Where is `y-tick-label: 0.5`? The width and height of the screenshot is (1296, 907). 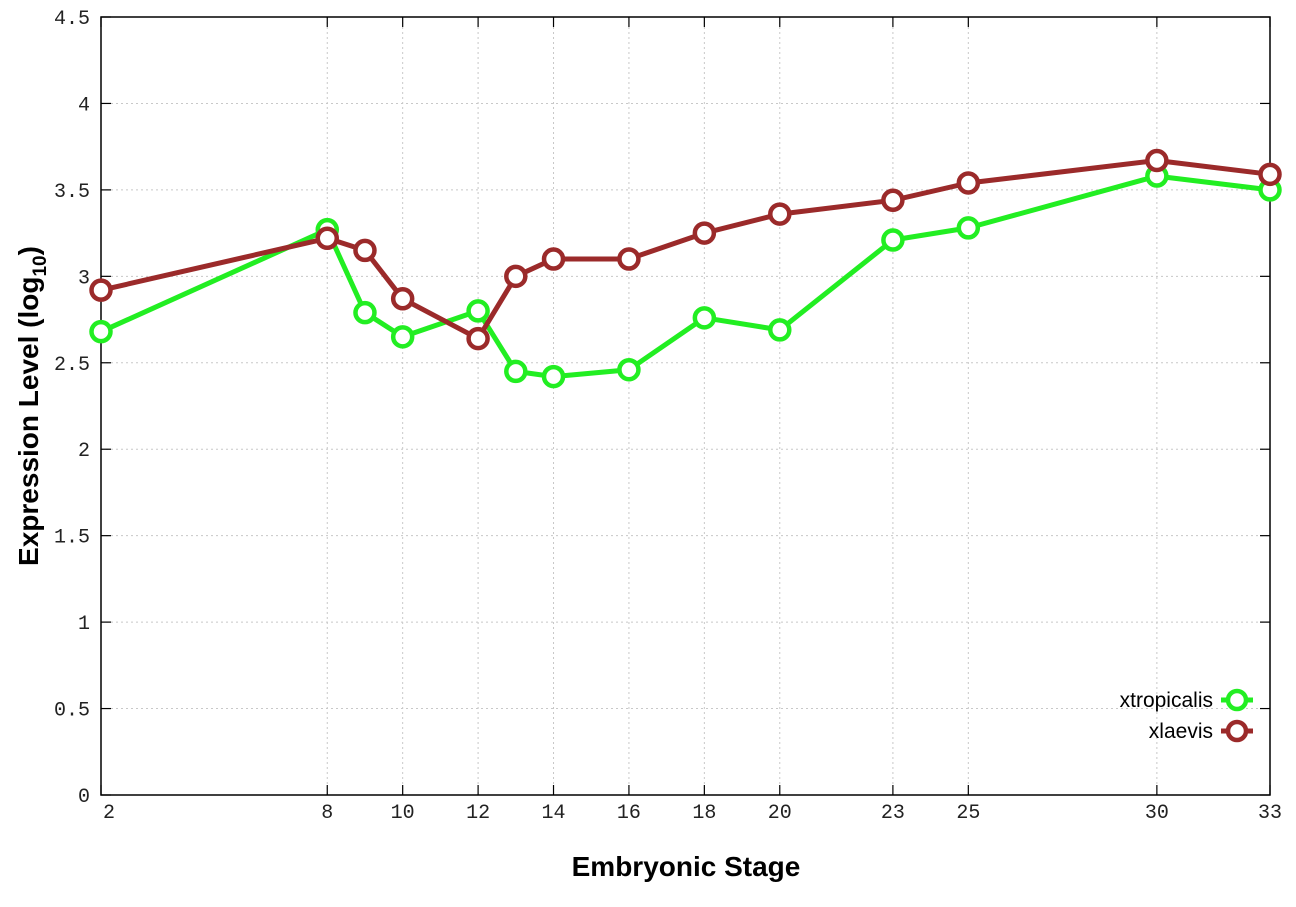 y-tick-label: 0.5 is located at coordinates (72, 711).